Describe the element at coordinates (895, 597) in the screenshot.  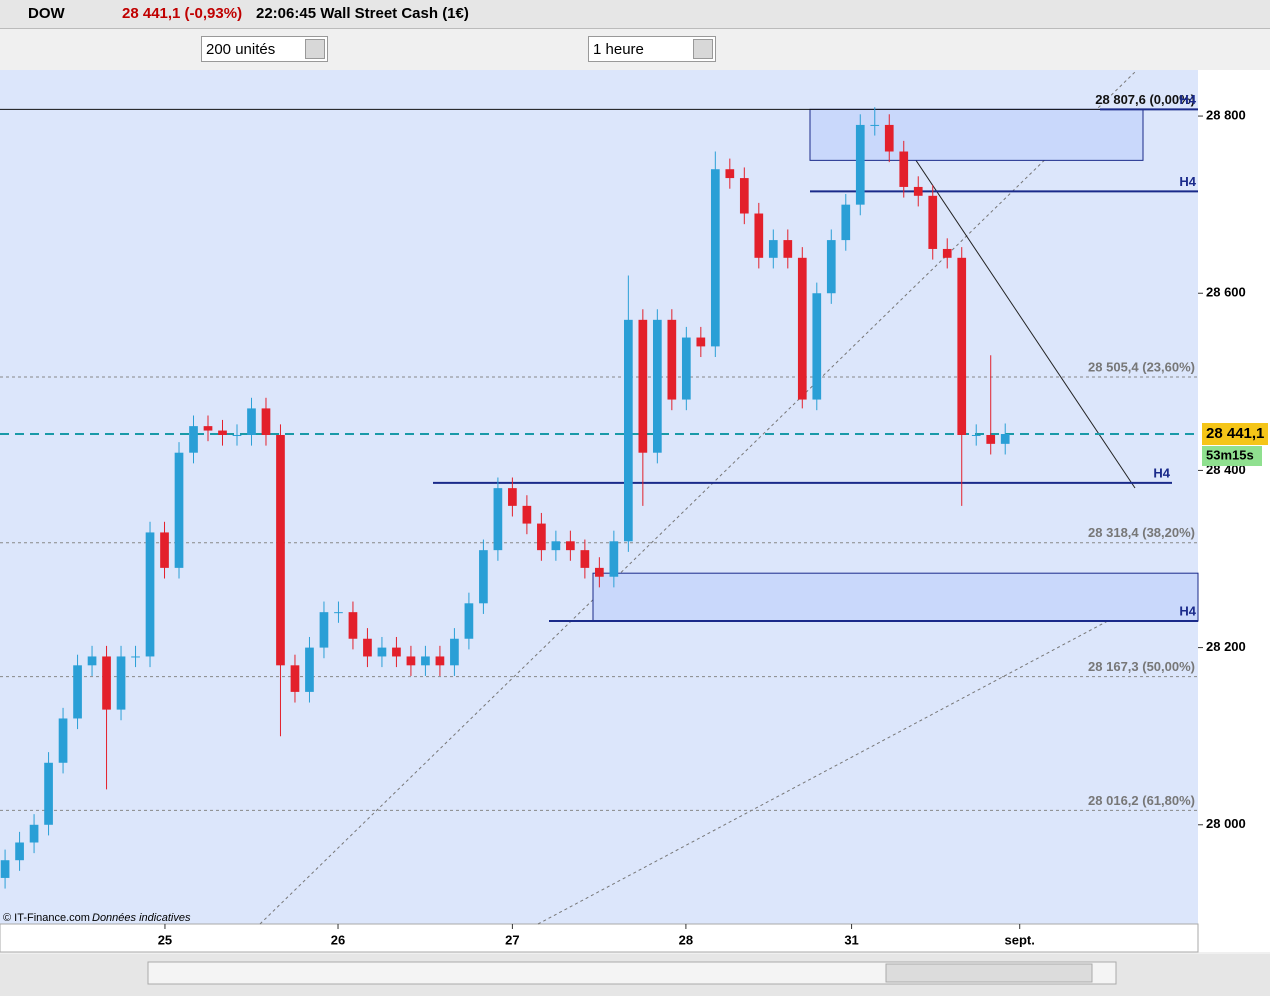
I see `zone` at that location.